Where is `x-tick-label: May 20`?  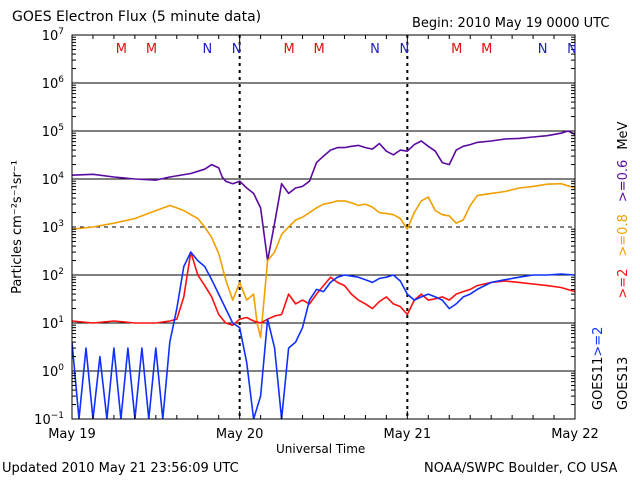
x-tick-label: May 20 is located at coordinates (240, 434).